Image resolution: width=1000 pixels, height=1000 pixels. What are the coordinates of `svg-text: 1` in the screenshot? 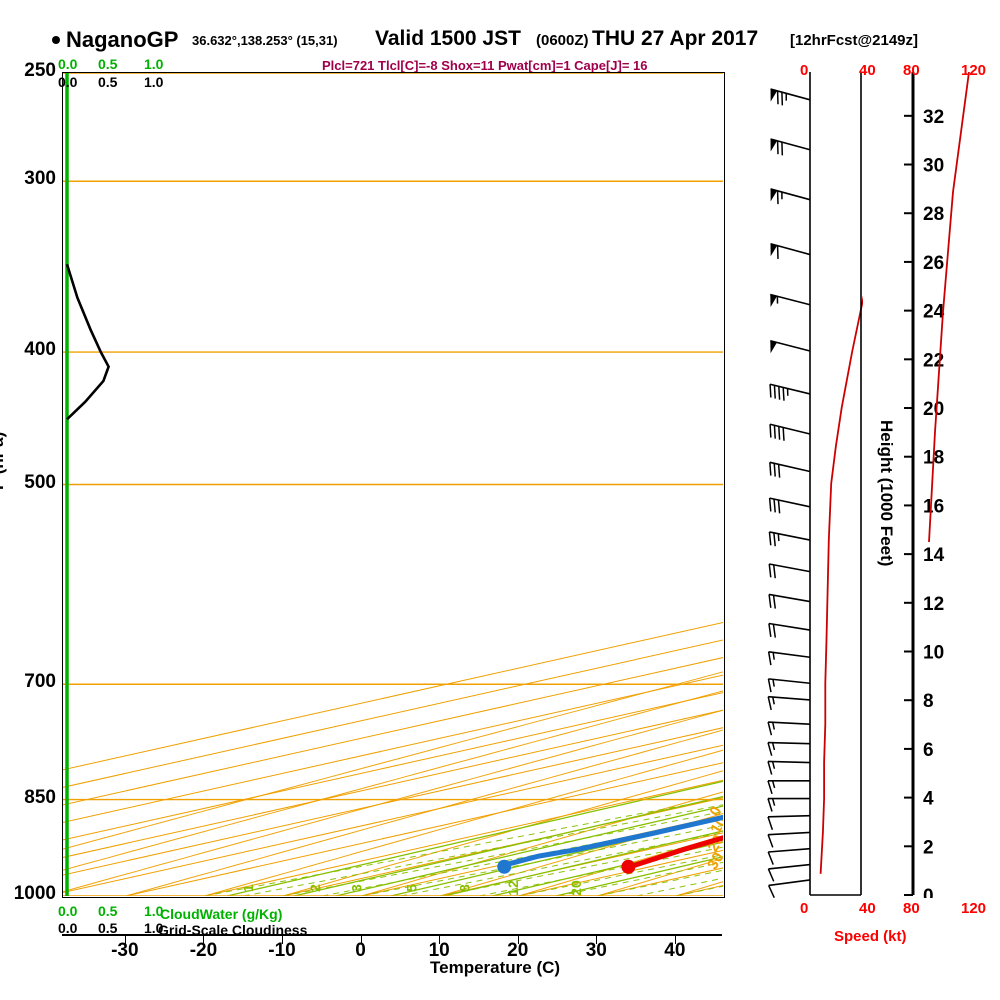 It's located at (248, 888).